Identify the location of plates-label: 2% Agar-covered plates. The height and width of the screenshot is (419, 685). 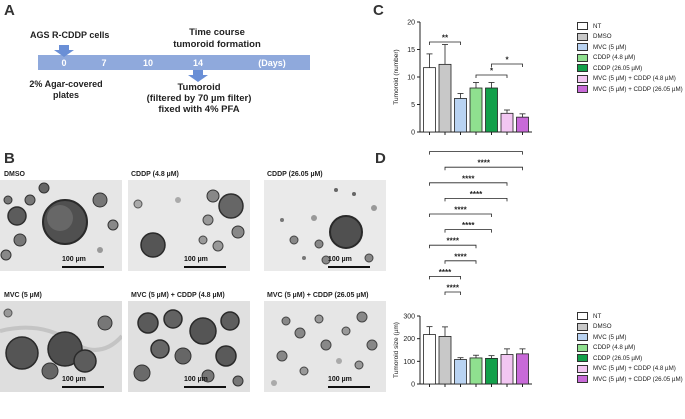
(66, 90).